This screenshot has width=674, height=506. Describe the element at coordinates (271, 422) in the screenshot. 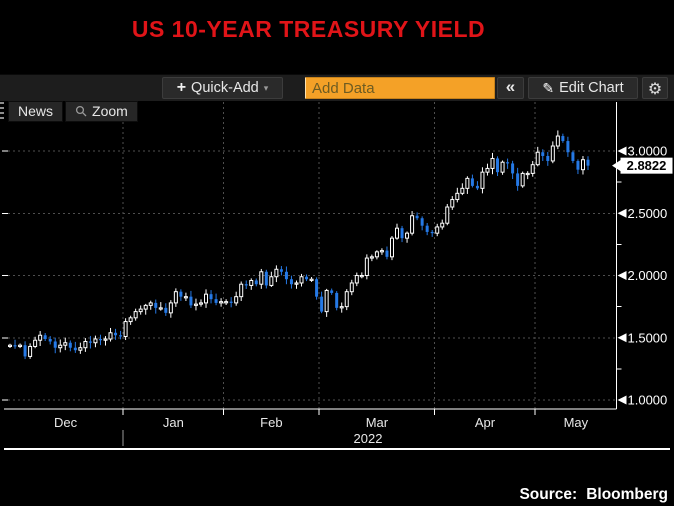

I see `x-axis-month-label: Feb` at that location.